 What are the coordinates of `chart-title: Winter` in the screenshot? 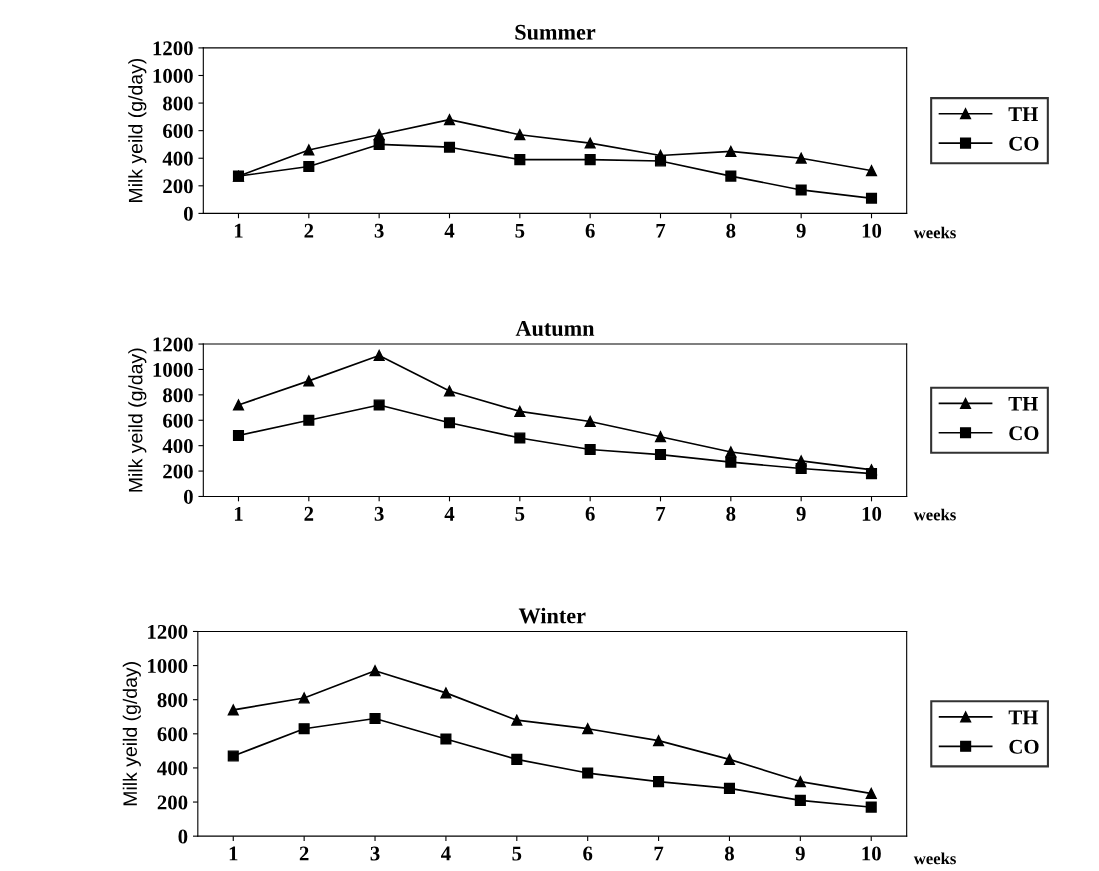 It's located at (552, 615).